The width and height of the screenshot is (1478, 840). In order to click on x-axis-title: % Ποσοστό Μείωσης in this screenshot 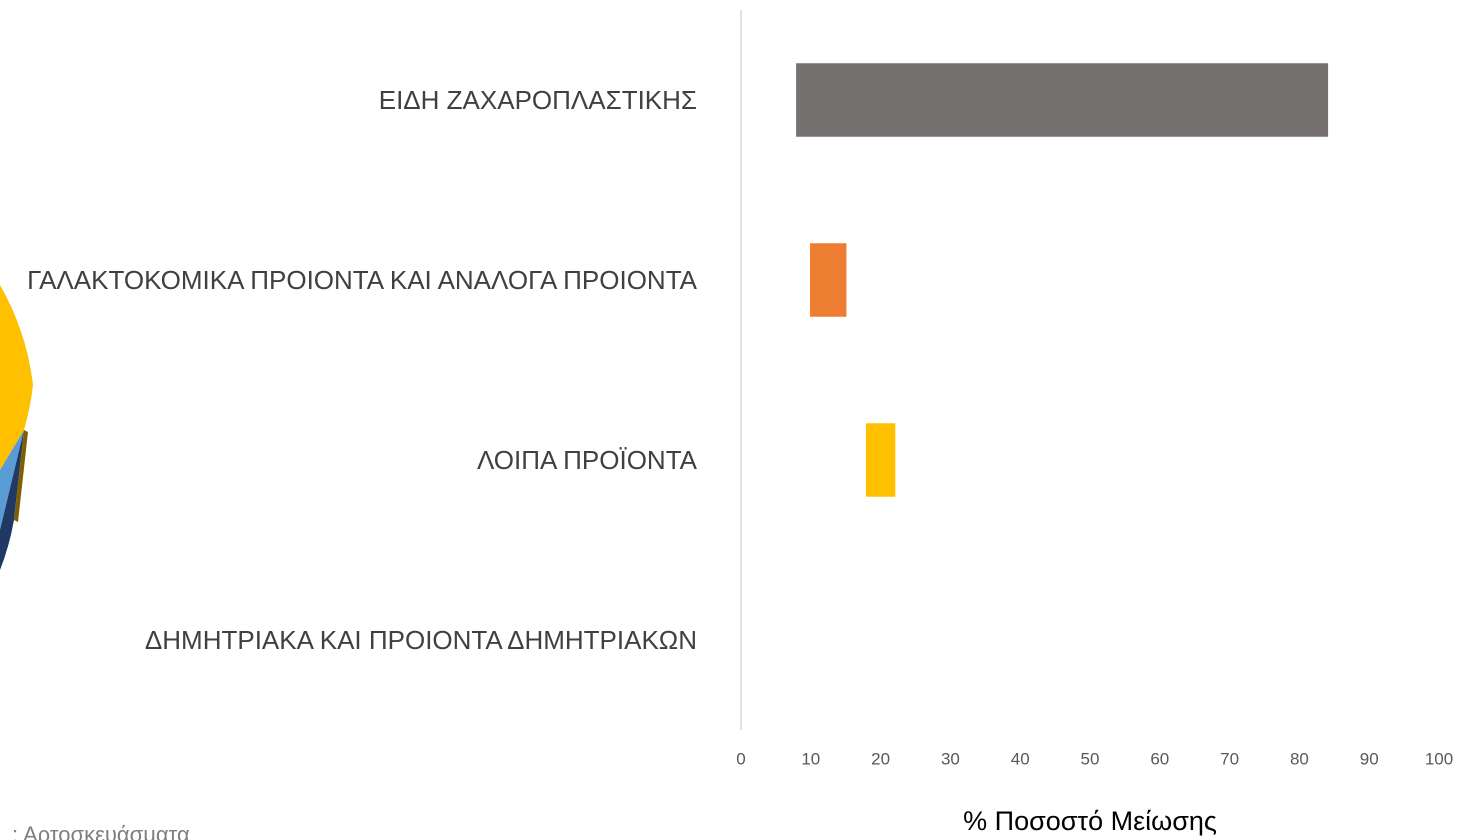, I will do `click(1090, 821)`.